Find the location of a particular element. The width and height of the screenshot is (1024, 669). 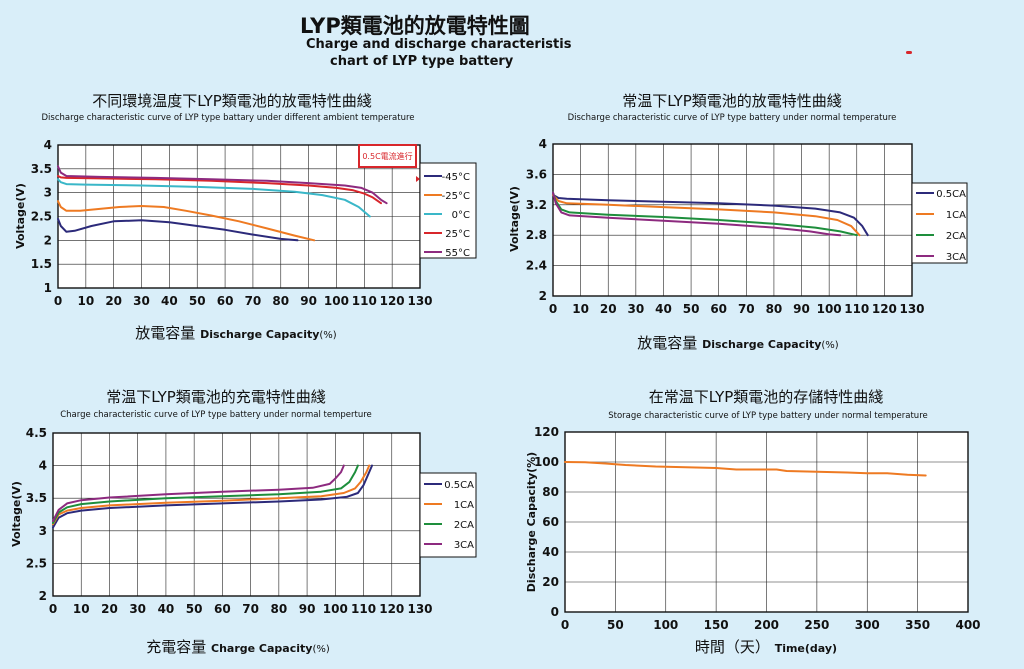

y-tick-label: 0 is located at coordinates (555, 612).